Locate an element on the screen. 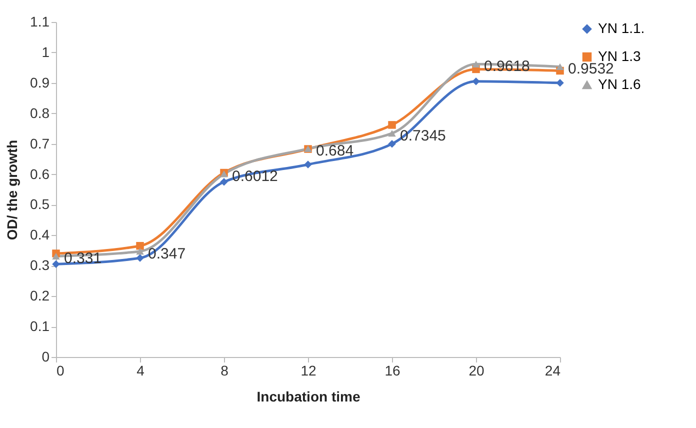  y-tick-label: 0.6 is located at coordinates (40, 174).